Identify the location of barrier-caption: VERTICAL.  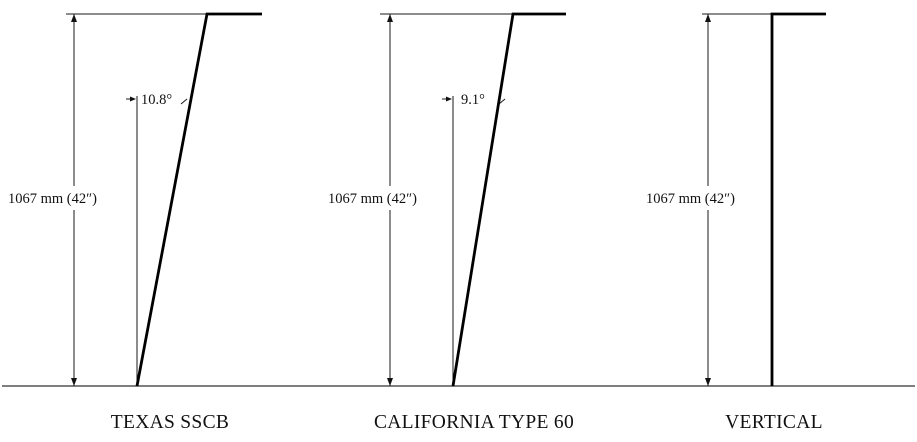
(774, 422).